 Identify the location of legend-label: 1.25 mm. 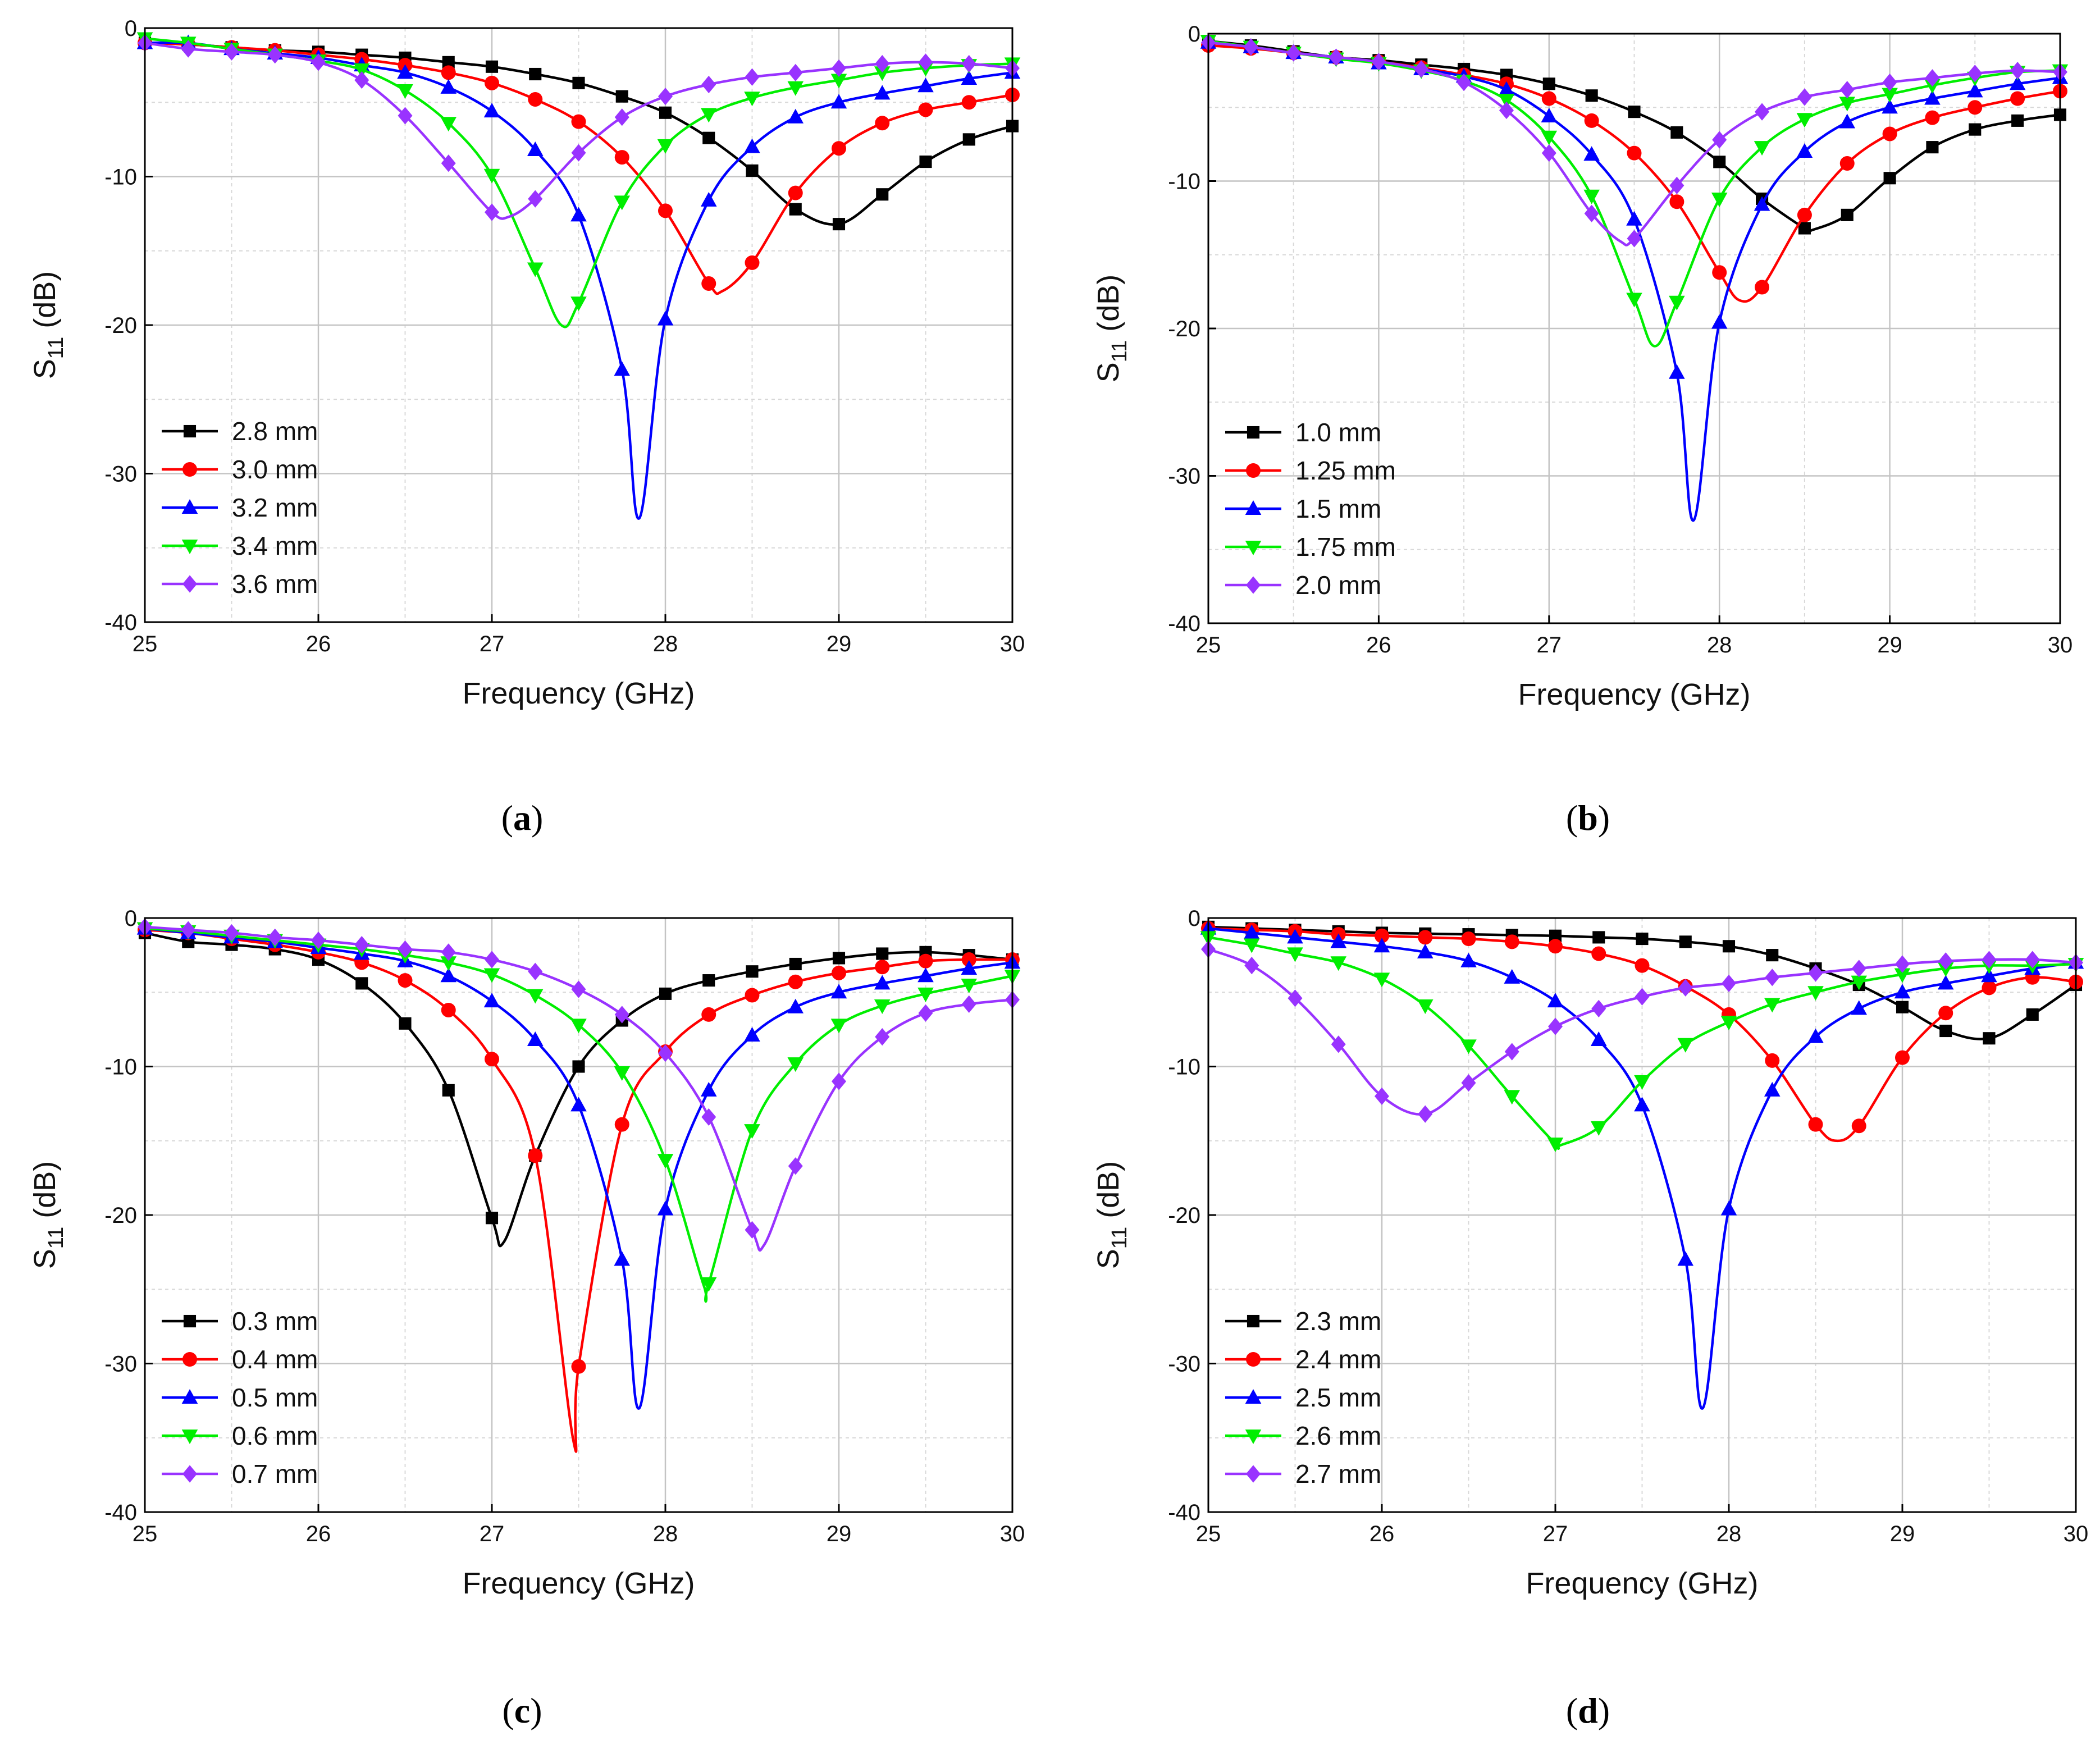
(1345, 471).